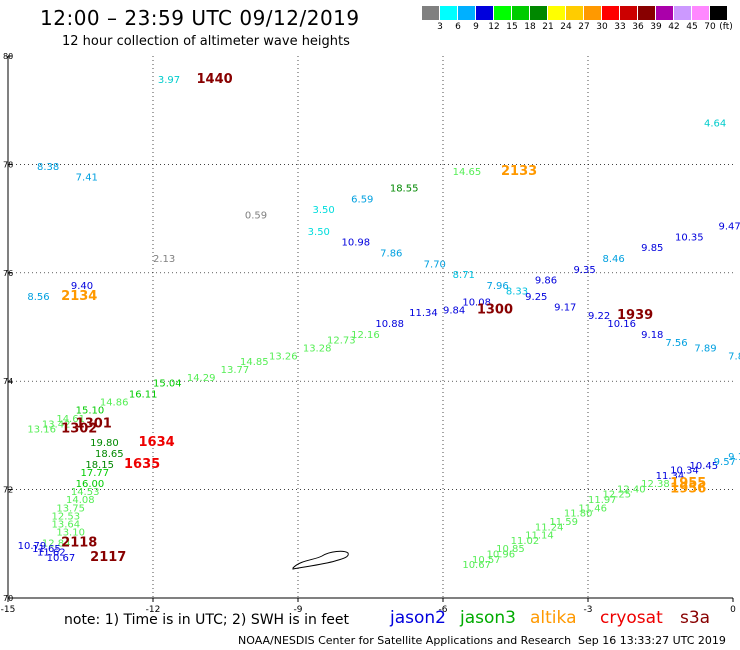 The height and width of the screenshot is (650, 740). What do you see at coordinates (32, 546) in the screenshot?
I see `wave-height-label: 10.79` at bounding box center [32, 546].